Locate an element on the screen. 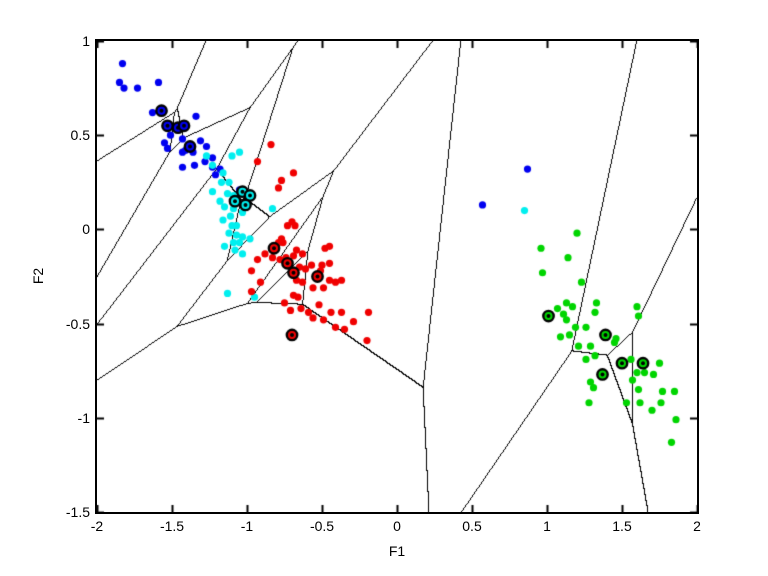 The image size is (768, 576). x-axis-label: F1 is located at coordinates (397, 551).